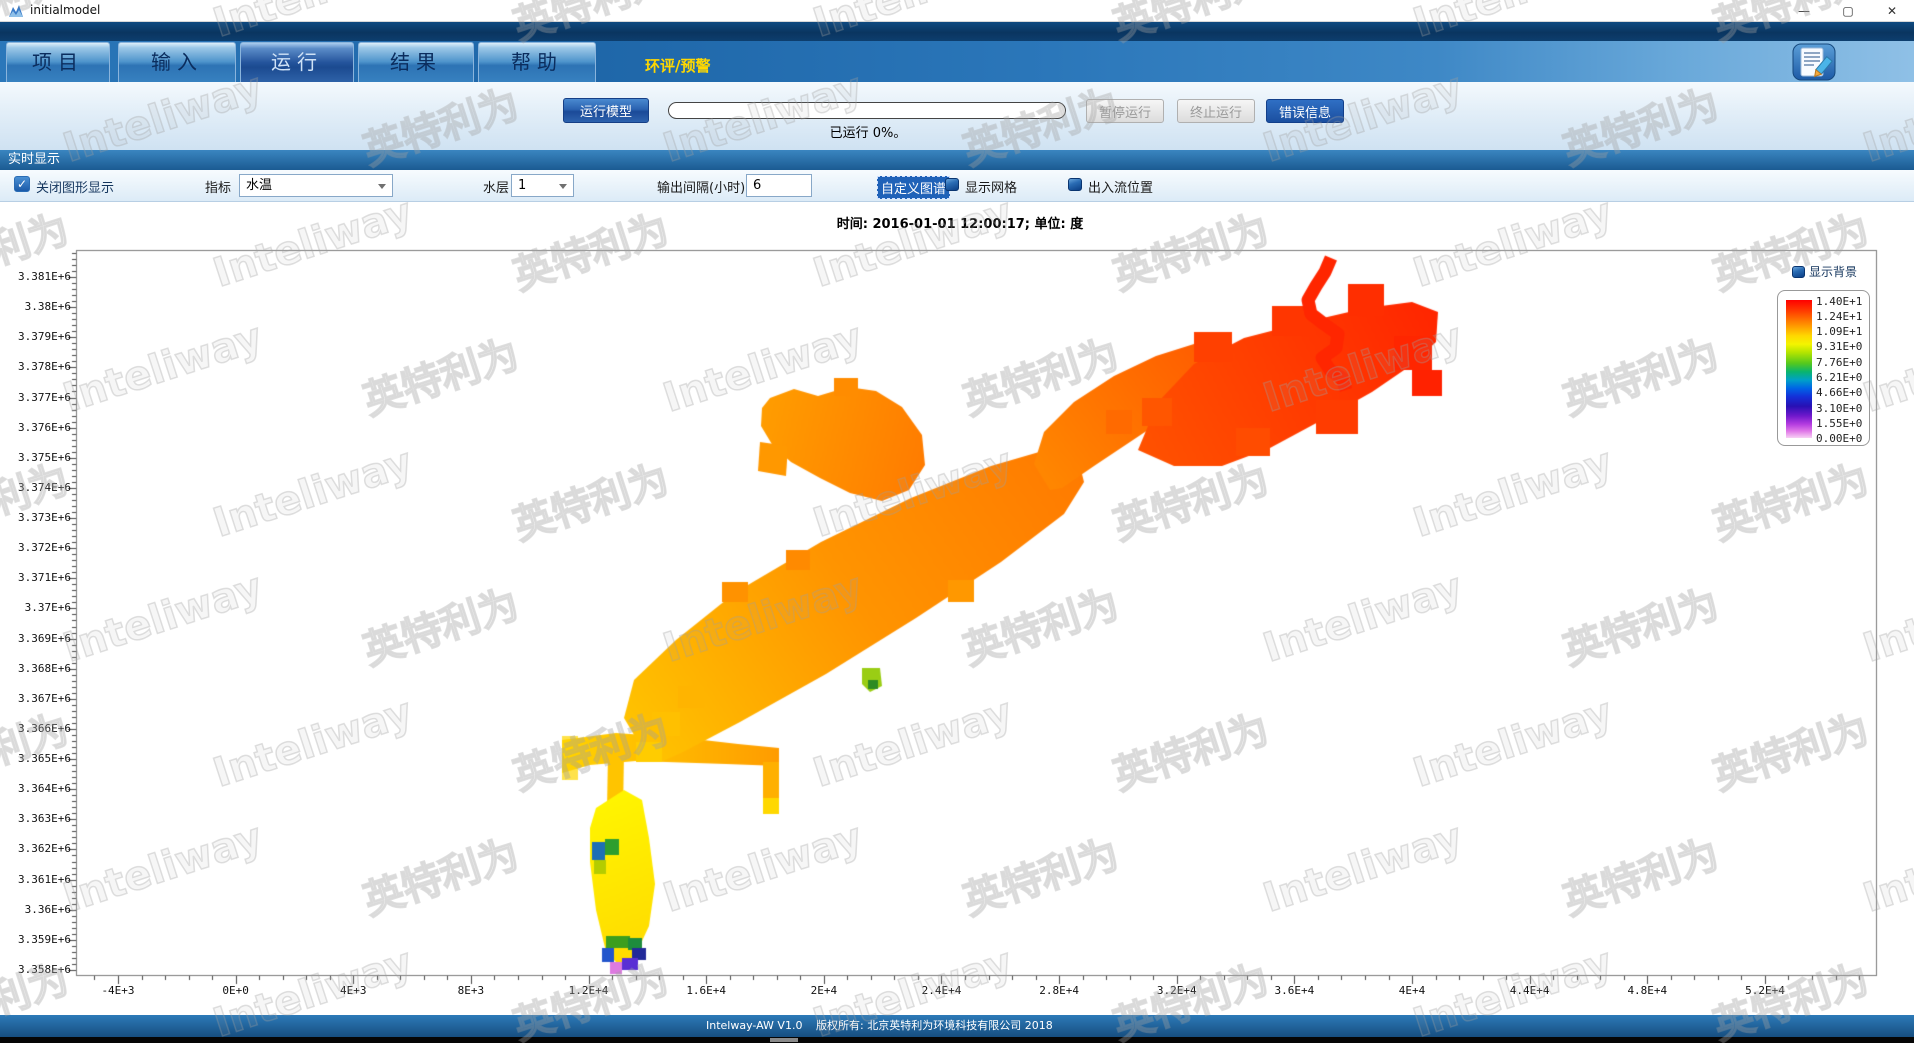 The image size is (1914, 1043). Describe the element at coordinates (259, 185) in the screenshot. I see `indicator-value: 水温` at that location.